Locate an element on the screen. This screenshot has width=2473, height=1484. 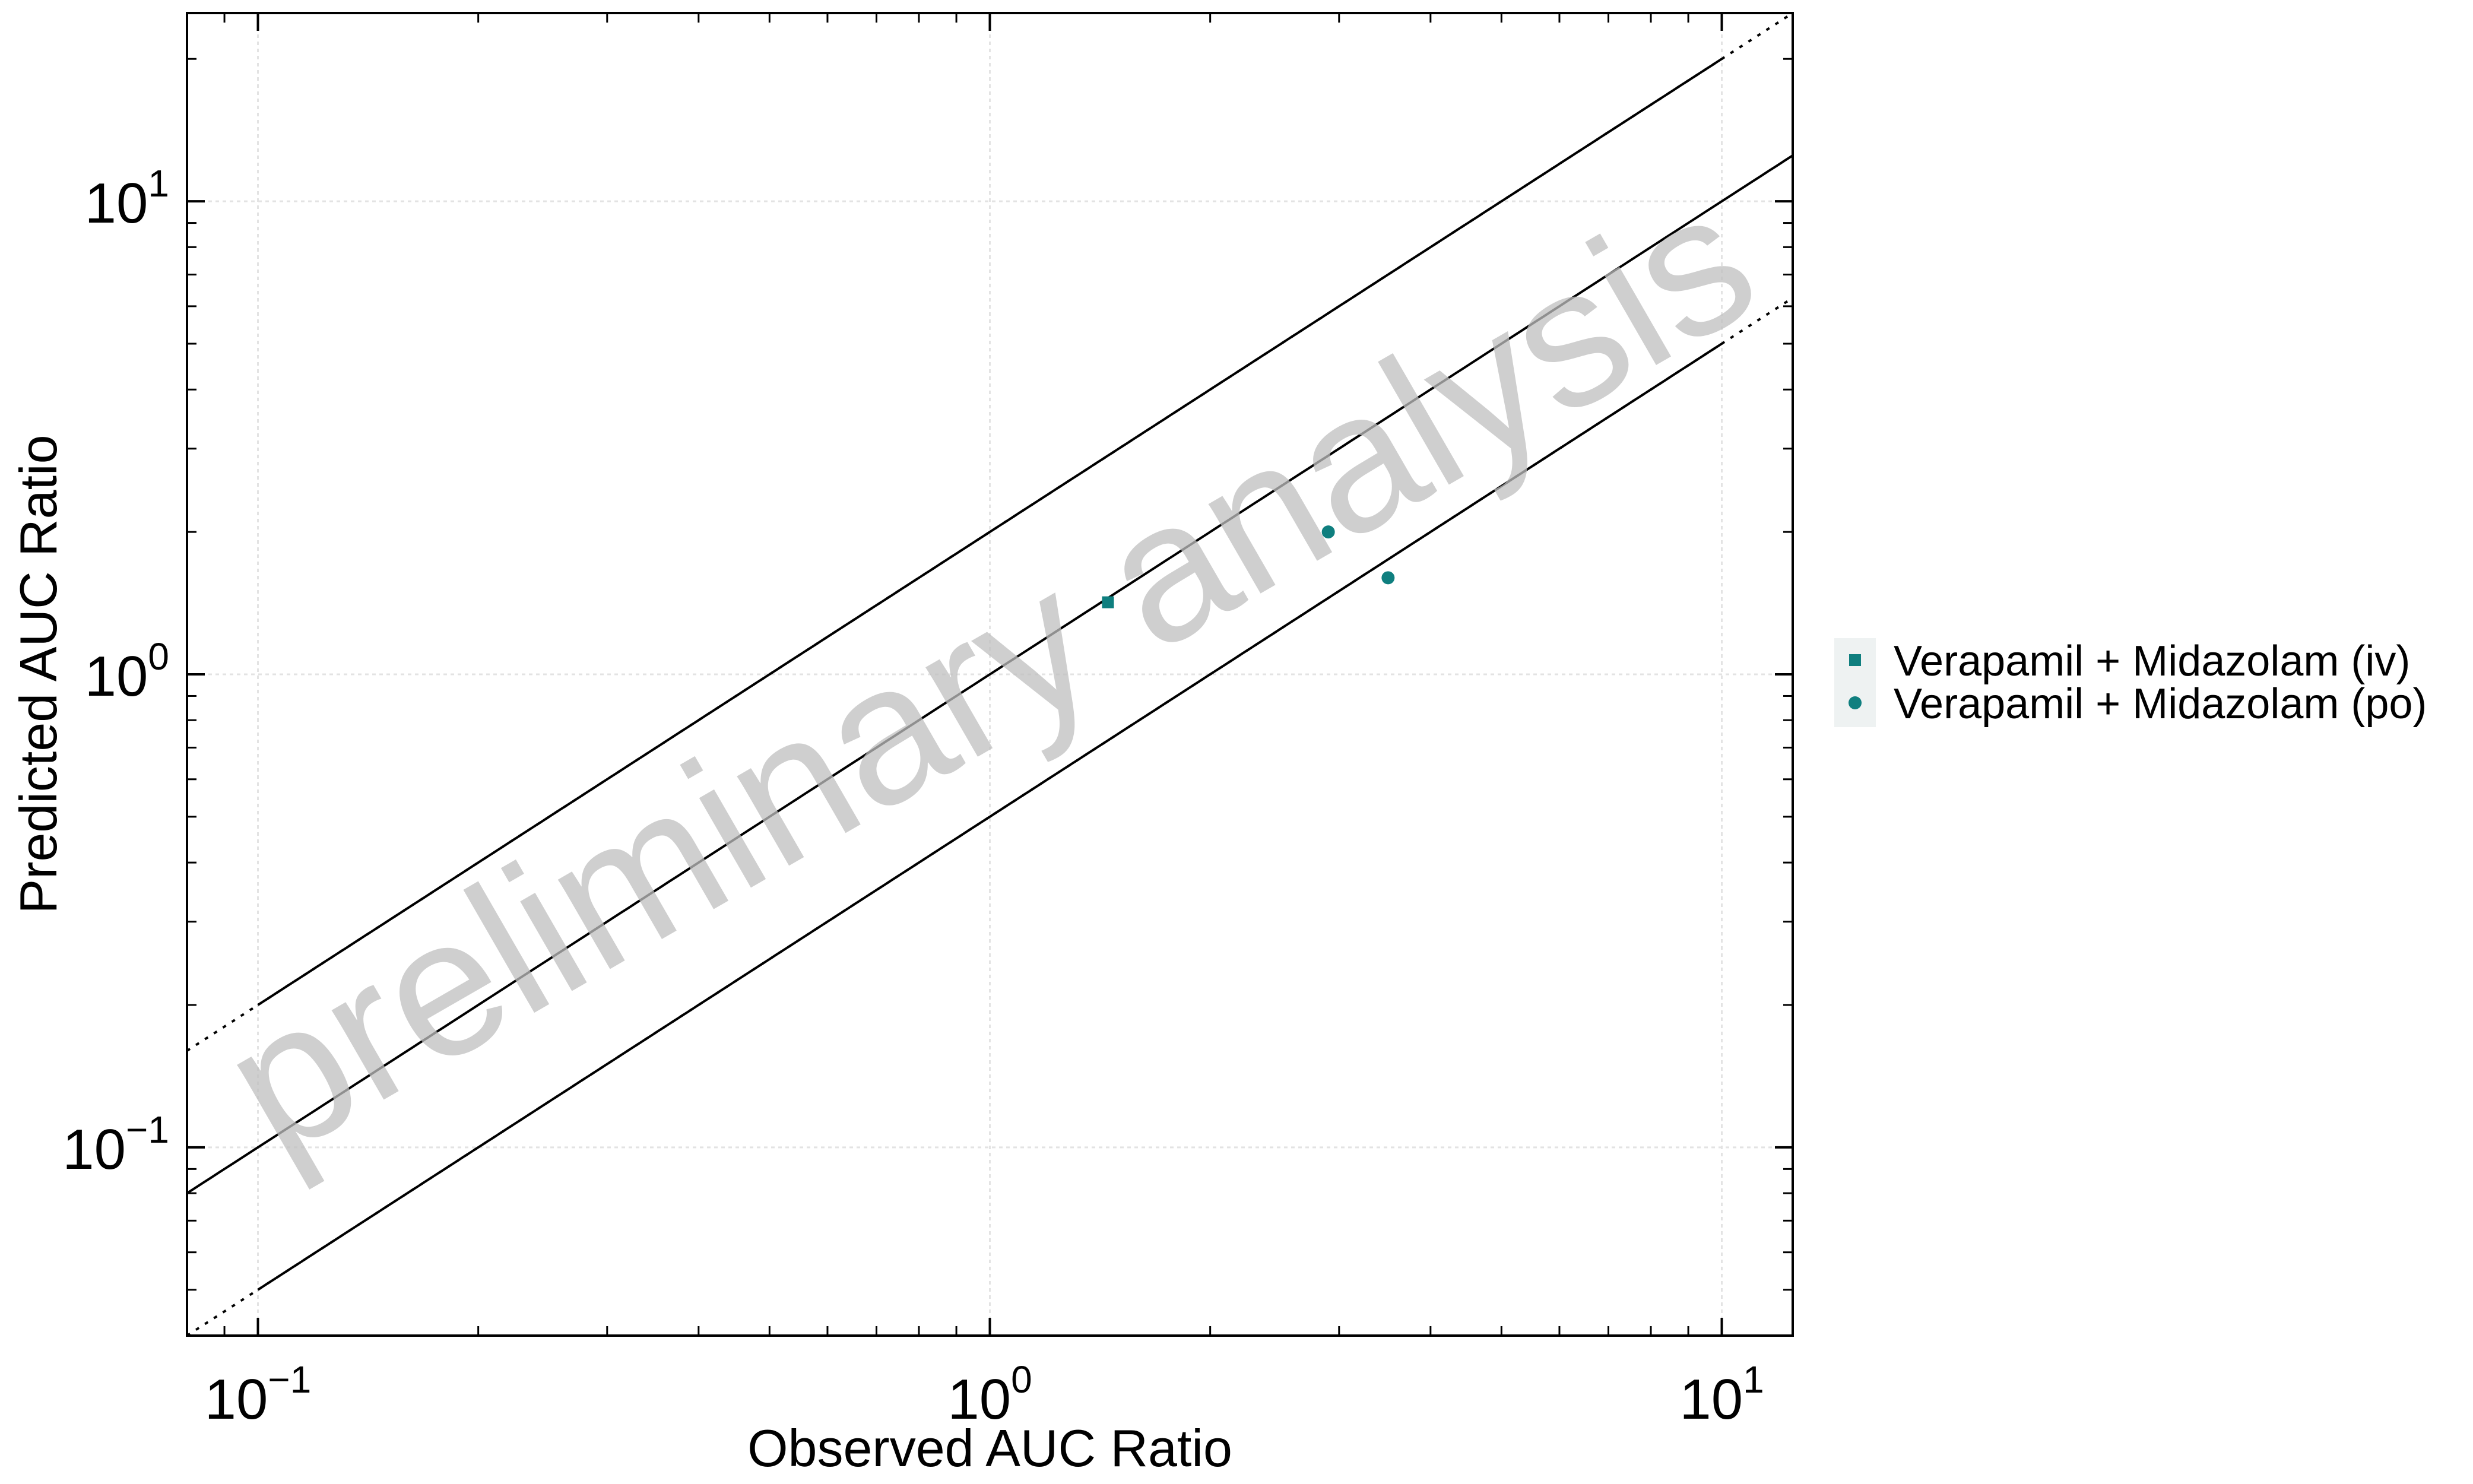
legend-label: Verapamil + Midazolam (po) is located at coordinates (2160, 704).